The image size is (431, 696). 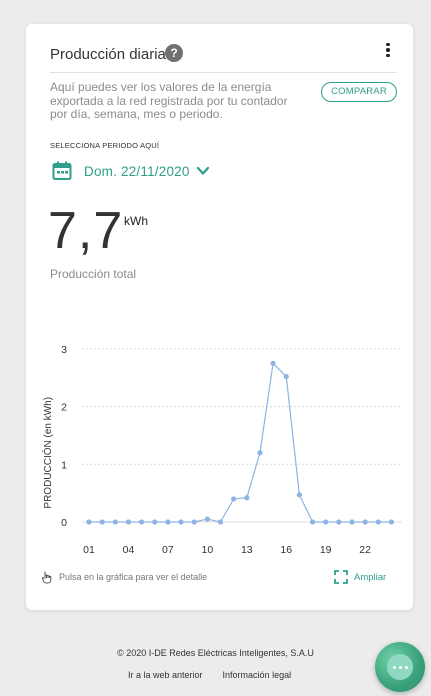 I want to click on legal-info-link: Información legal, so click(x=257, y=675).